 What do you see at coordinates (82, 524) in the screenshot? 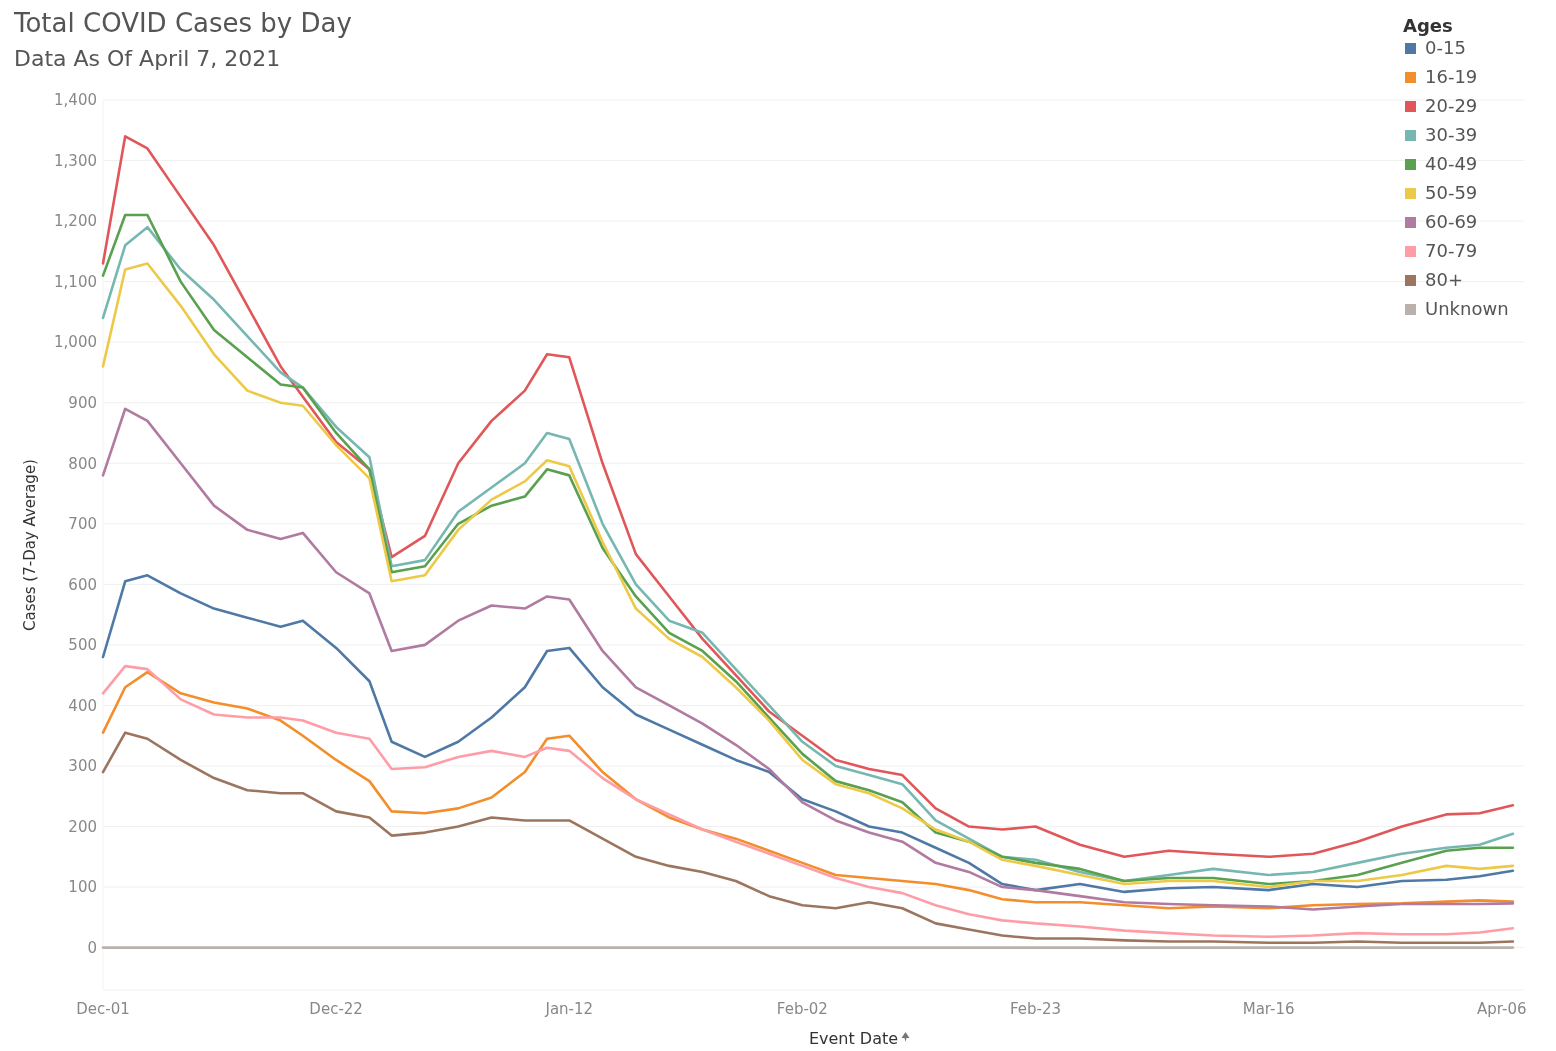
I see `y-tick-label: 700` at bounding box center [82, 524].